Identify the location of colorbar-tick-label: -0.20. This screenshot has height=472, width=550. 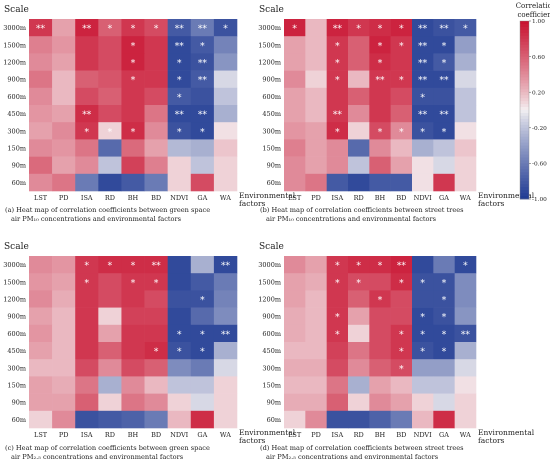
(539, 129).